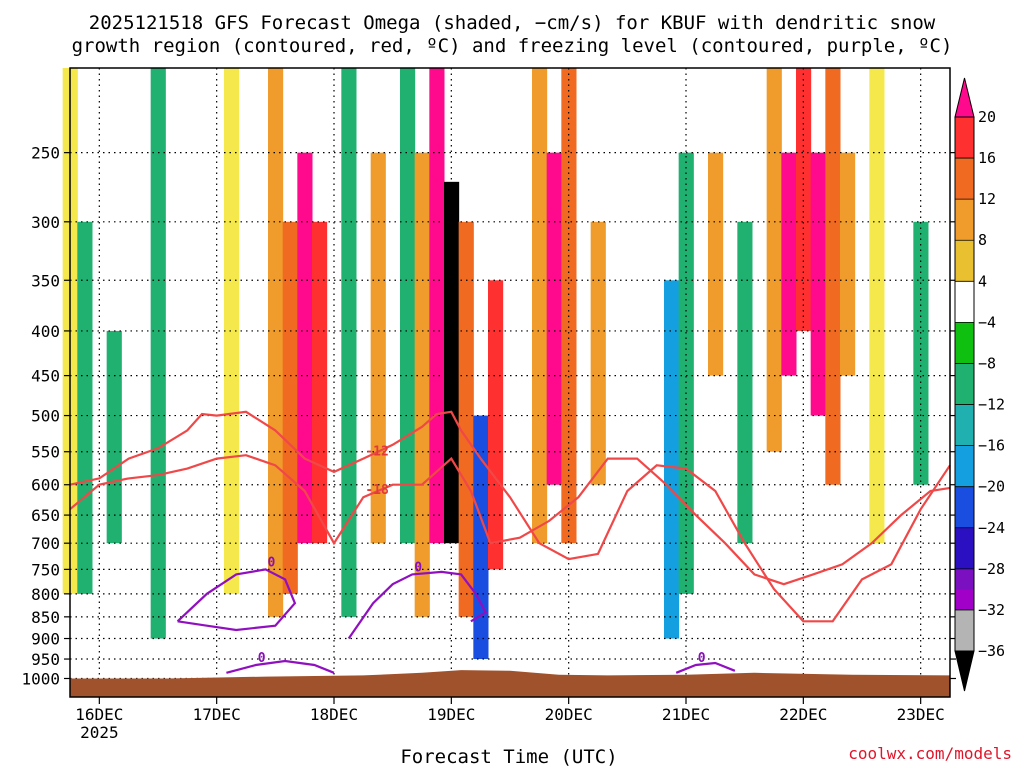 The image size is (1024, 768). I want to click on colorbar-label: −36, so click(991, 651).